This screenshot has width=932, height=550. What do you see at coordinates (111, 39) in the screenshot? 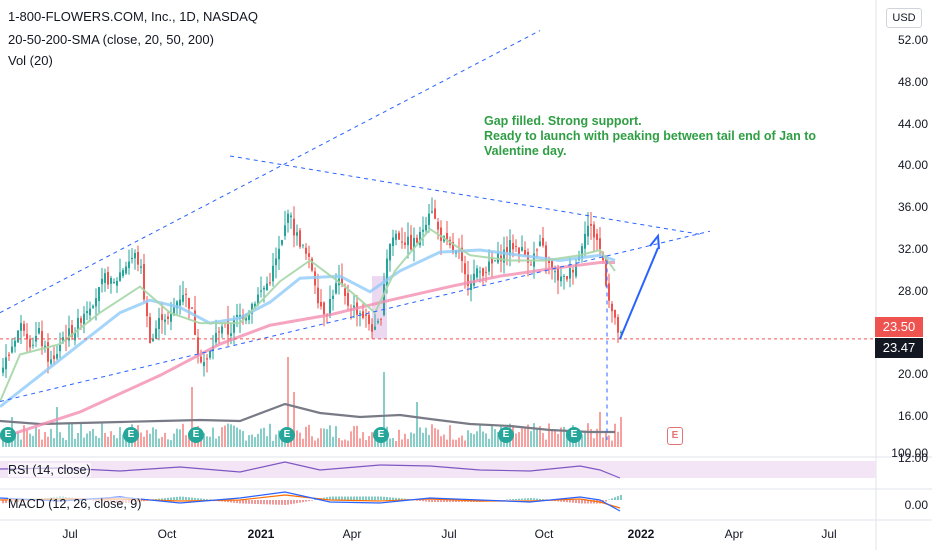
I see `sma-indicator-legend: 20-50-200-SMA (close, 20, 50, 200)` at bounding box center [111, 39].